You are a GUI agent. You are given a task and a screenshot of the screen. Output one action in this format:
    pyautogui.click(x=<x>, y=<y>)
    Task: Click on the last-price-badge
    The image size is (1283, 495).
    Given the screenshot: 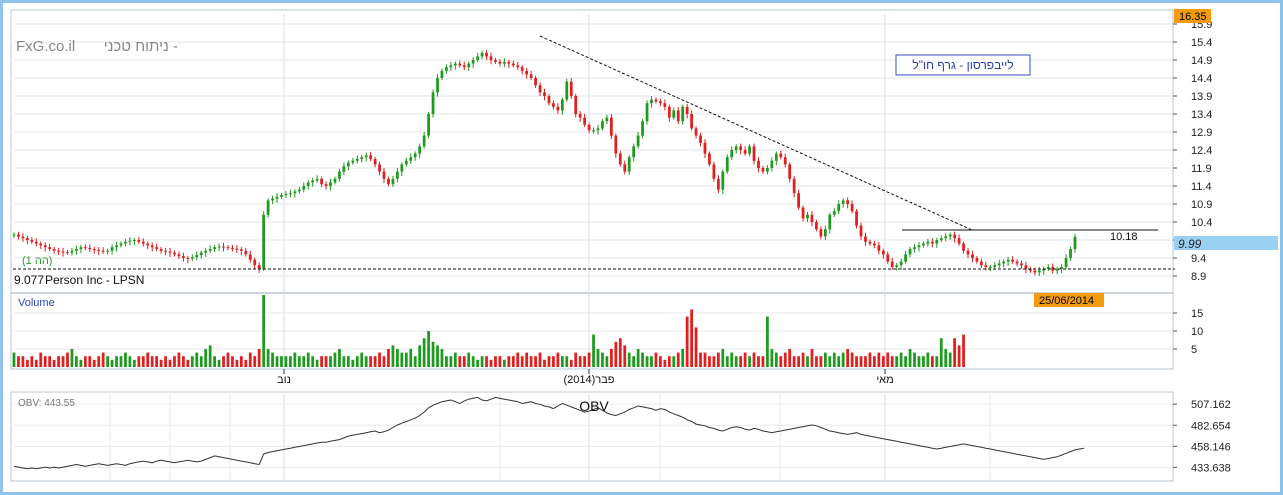 What is the action you would take?
    pyautogui.click(x=1192, y=16)
    